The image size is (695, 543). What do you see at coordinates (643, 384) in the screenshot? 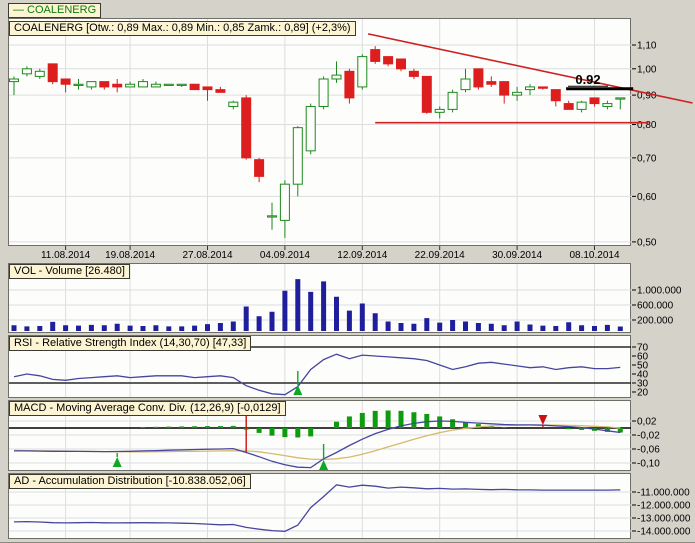
I see `svg-text: 30` at bounding box center [643, 384].